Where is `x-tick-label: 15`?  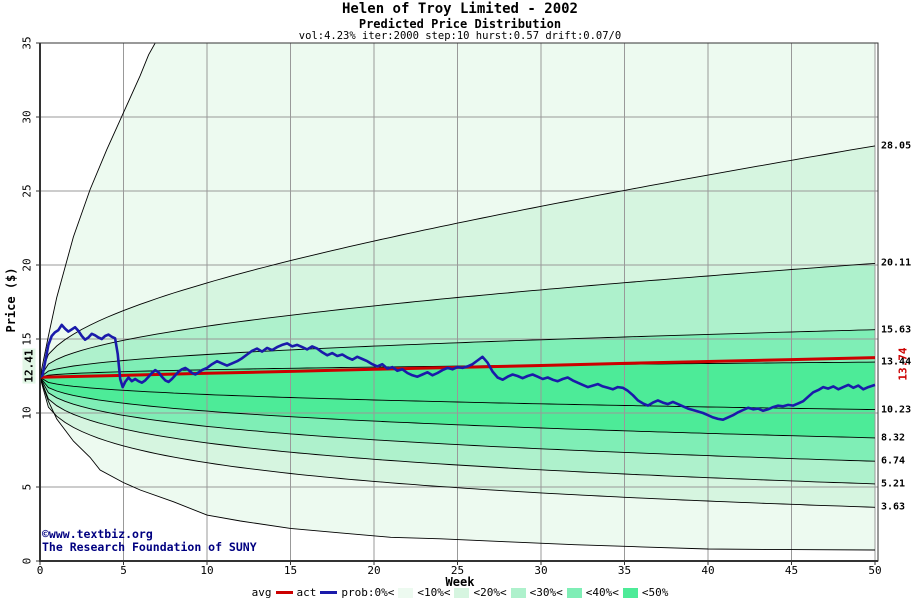
x-tick-label: 15 is located at coordinates (290, 570).